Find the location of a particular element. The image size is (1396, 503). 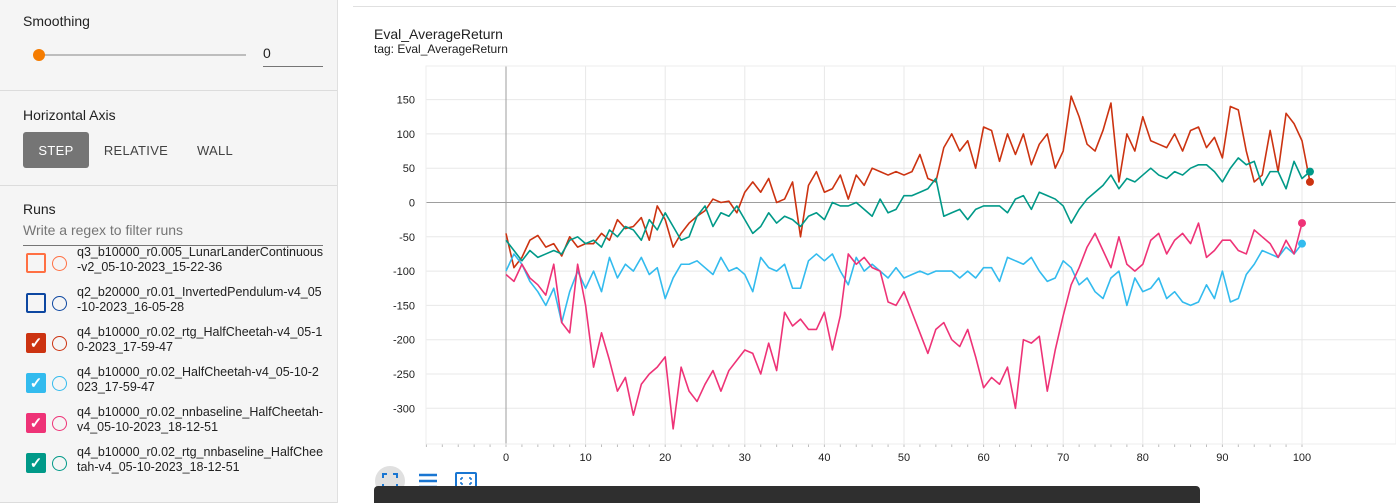

y-tick-label: -50 is located at coordinates (407, 238).